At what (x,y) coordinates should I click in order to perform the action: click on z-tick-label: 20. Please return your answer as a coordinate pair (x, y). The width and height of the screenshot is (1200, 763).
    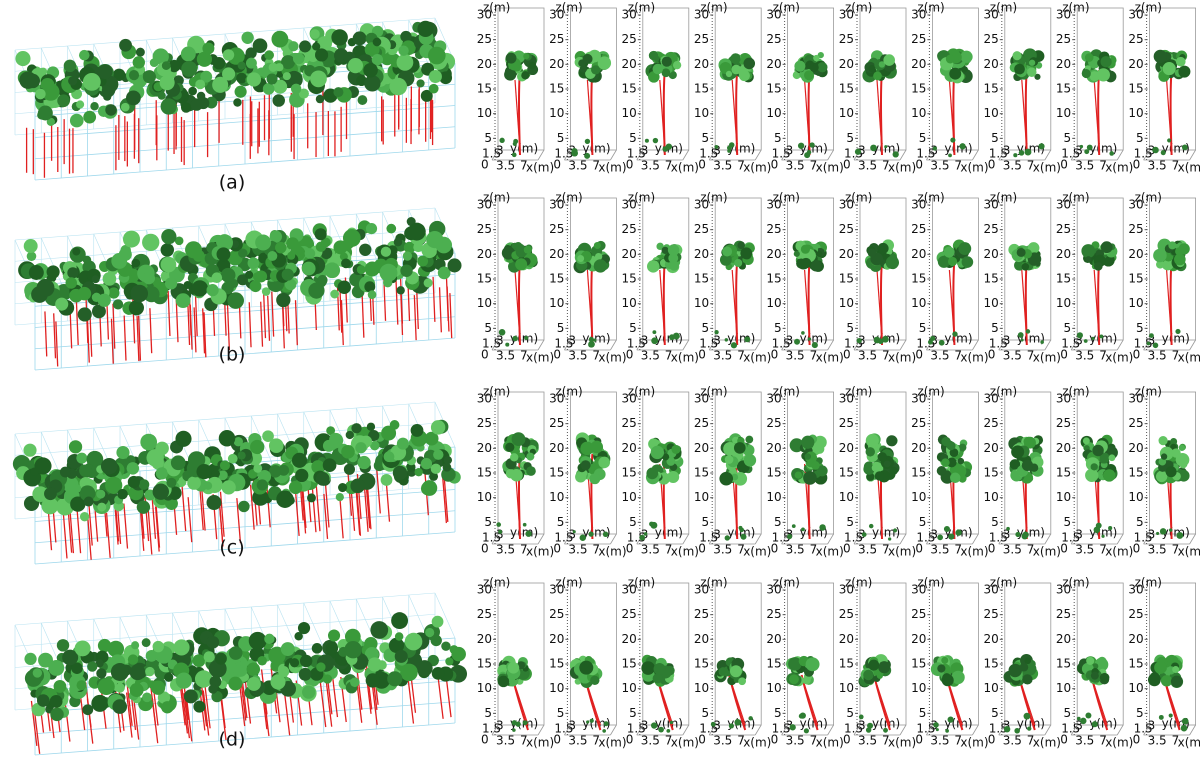
    Looking at the image, I should click on (918, 448).